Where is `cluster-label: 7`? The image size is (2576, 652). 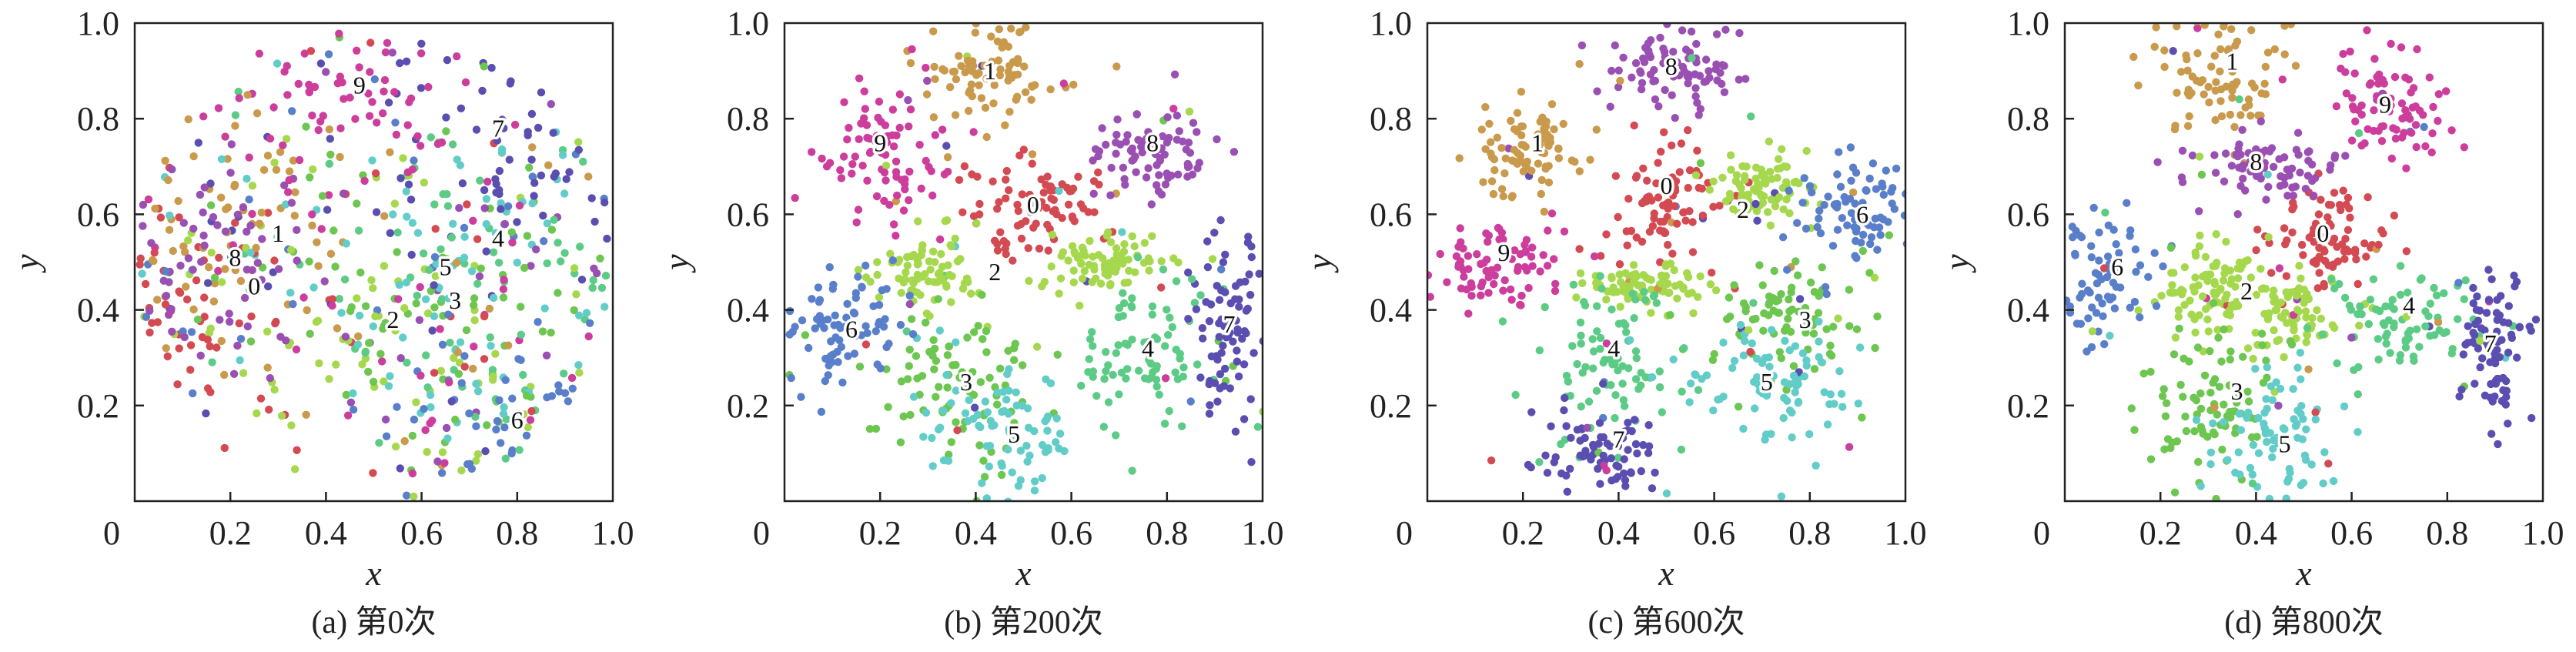
cluster-label: 7 is located at coordinates (2491, 343).